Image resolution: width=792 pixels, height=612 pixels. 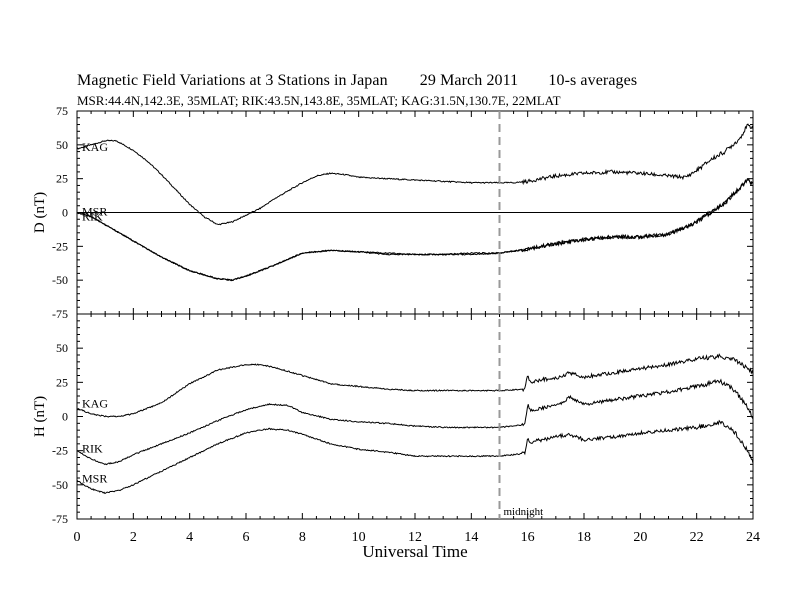 I want to click on x-tick-label: 14, so click(x=471, y=537).